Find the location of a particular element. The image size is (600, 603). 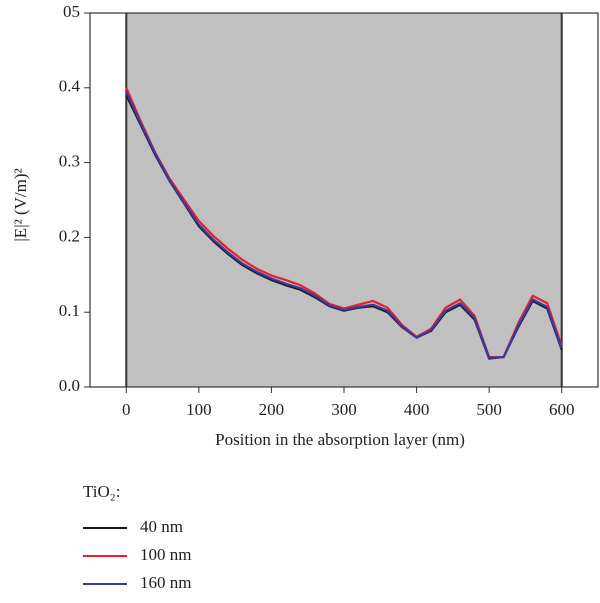

y-tick-label: 0.3 is located at coordinates (69, 161).